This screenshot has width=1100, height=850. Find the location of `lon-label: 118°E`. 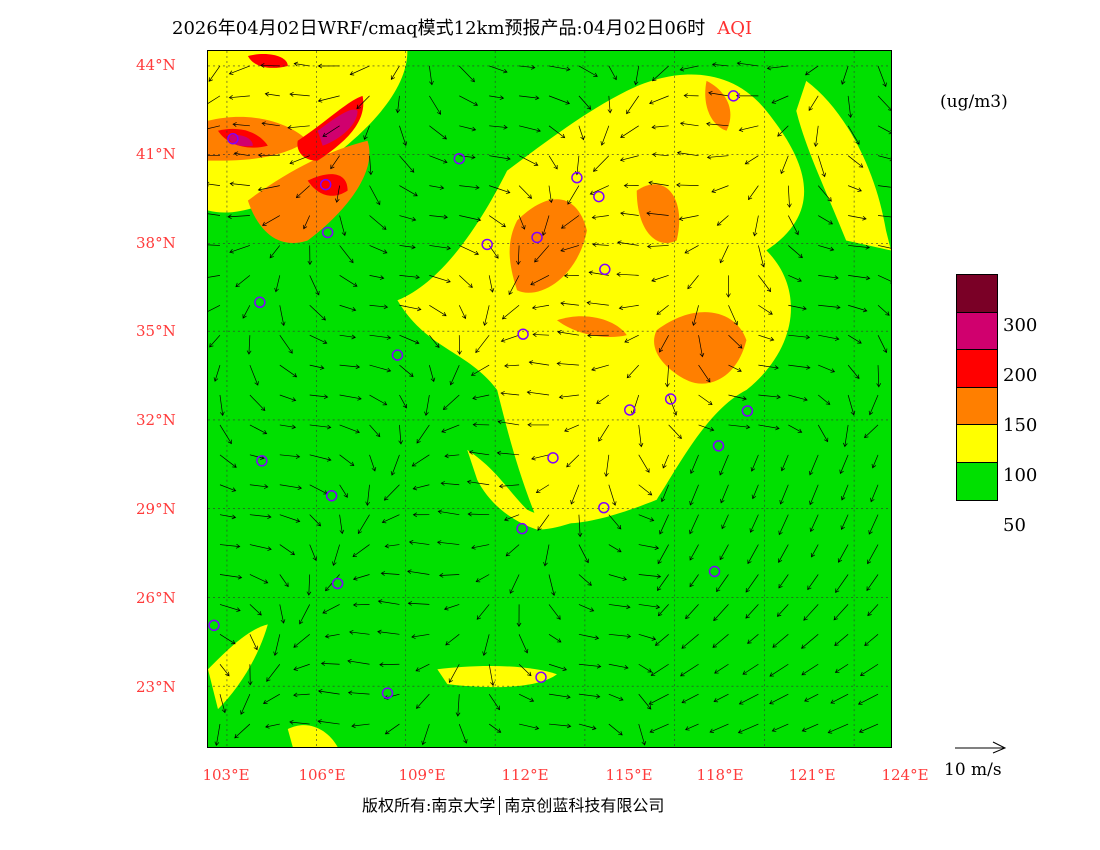

lon-label: 118°E is located at coordinates (720, 775).